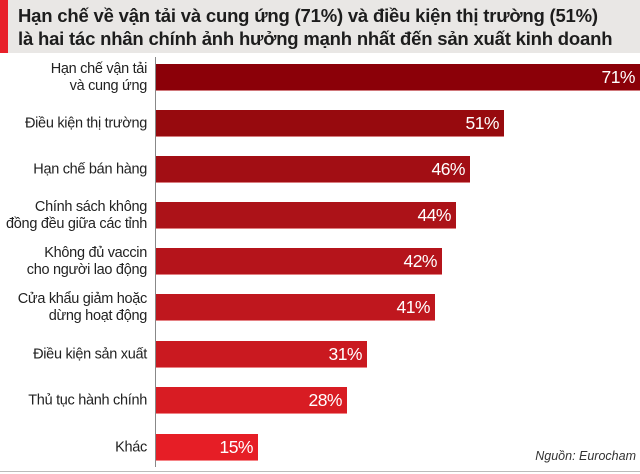  What do you see at coordinates (420, 261) in the screenshot?
I see `bar-value-label: 42%` at bounding box center [420, 261].